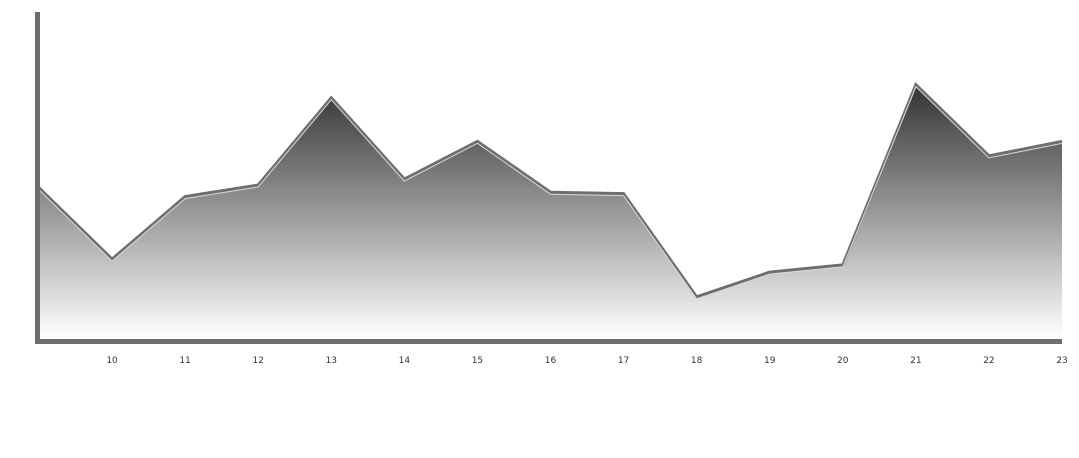 The height and width of the screenshot is (458, 1079). Describe the element at coordinates (843, 361) in the screenshot. I see `x-tick-label: 20` at that location.